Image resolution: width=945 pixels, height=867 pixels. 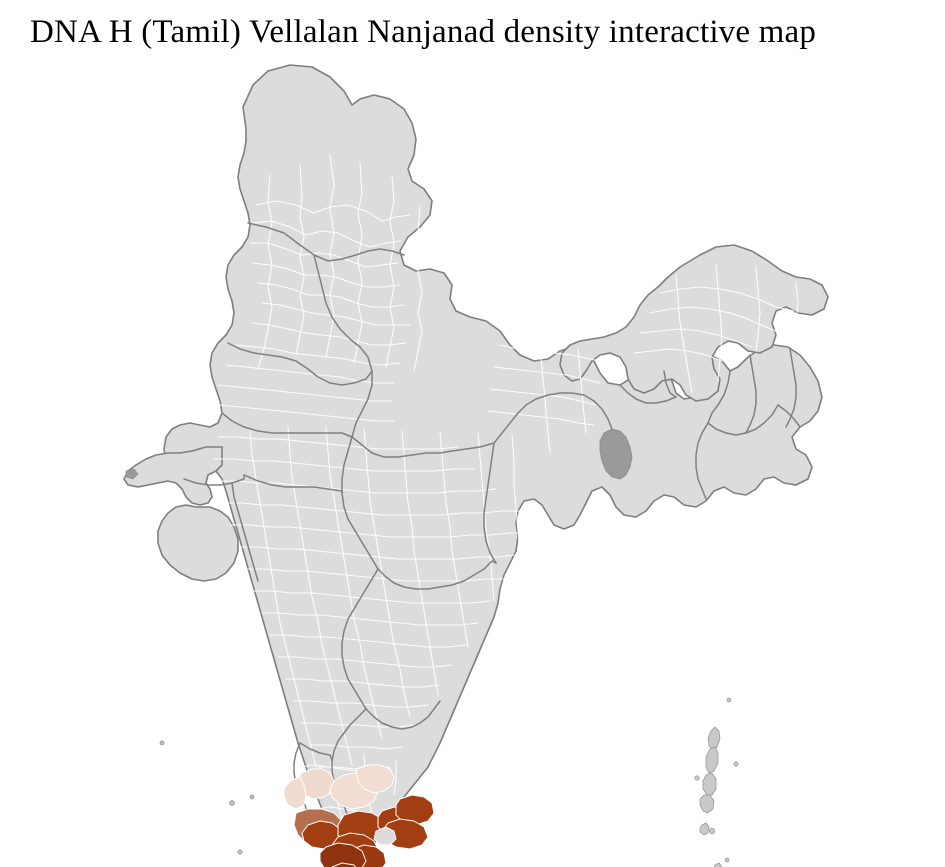 I want to click on island-south-andaman, so click(x=709, y=784).